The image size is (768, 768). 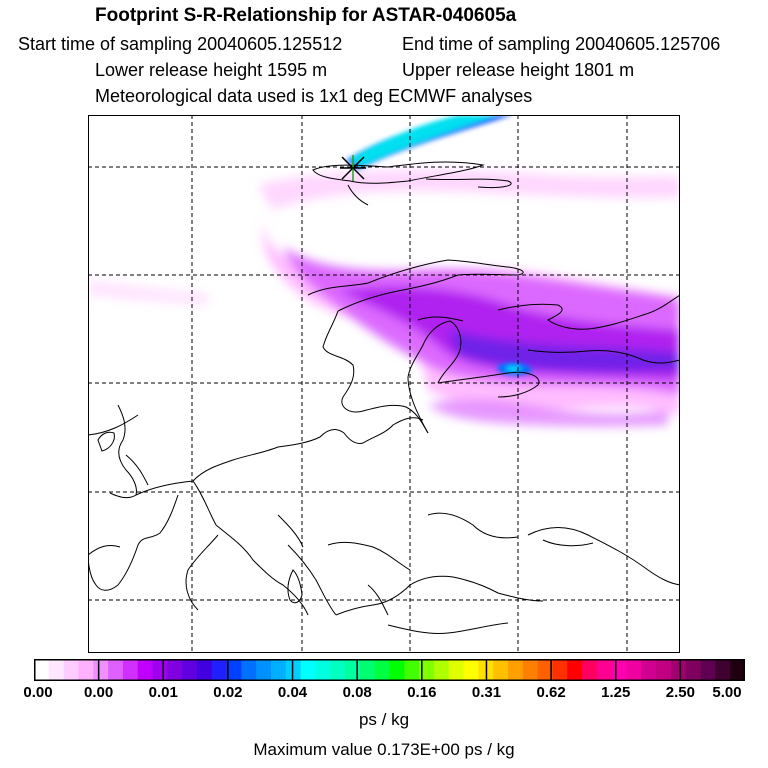 What do you see at coordinates (211, 70) in the screenshot?
I see `lower-release-height-label: Lower release height 1595 m` at bounding box center [211, 70].